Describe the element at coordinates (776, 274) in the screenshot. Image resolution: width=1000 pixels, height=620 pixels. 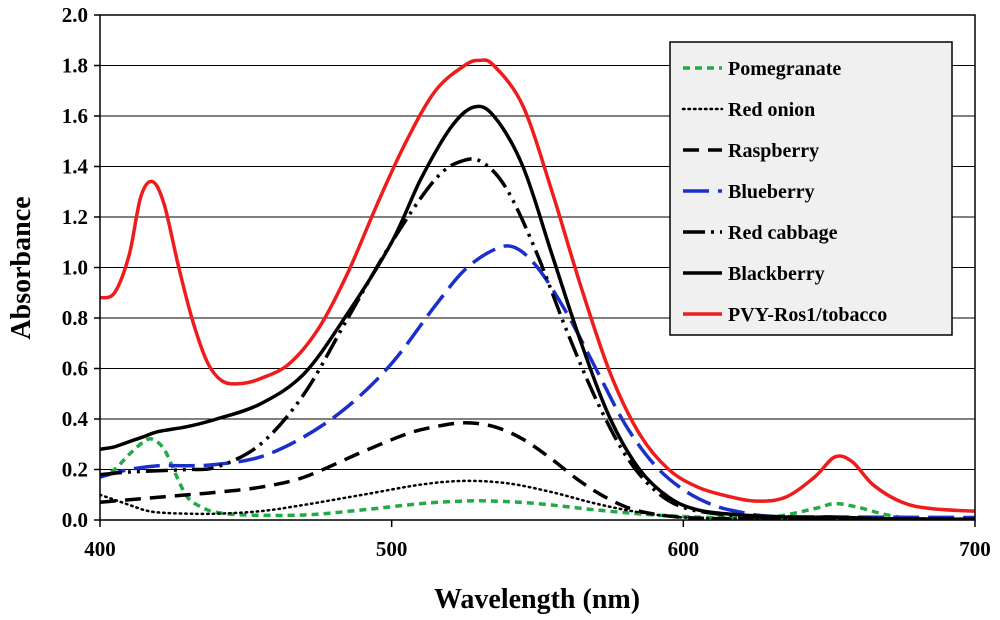
I see `legend-label: Blackberry` at that location.